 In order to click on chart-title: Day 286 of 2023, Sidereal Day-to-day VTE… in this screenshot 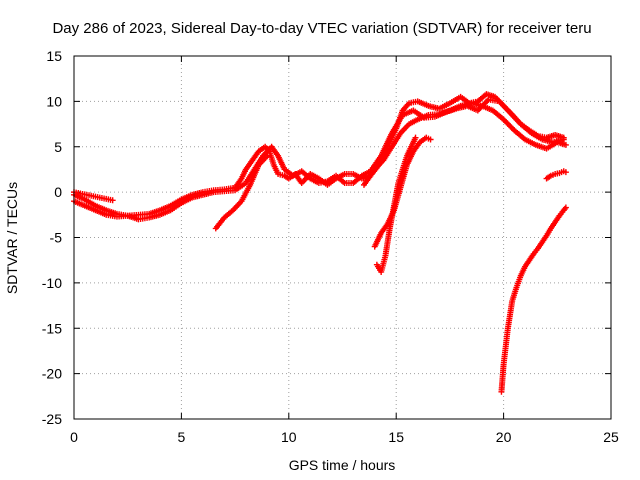, I will do `click(321, 28)`.